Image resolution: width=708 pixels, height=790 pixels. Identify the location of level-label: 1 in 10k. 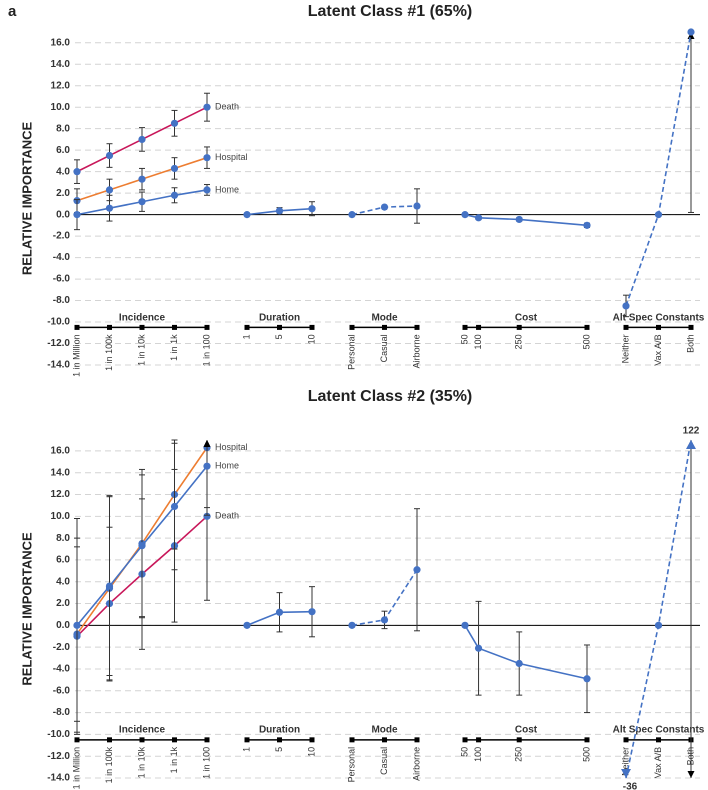
(141, 350).